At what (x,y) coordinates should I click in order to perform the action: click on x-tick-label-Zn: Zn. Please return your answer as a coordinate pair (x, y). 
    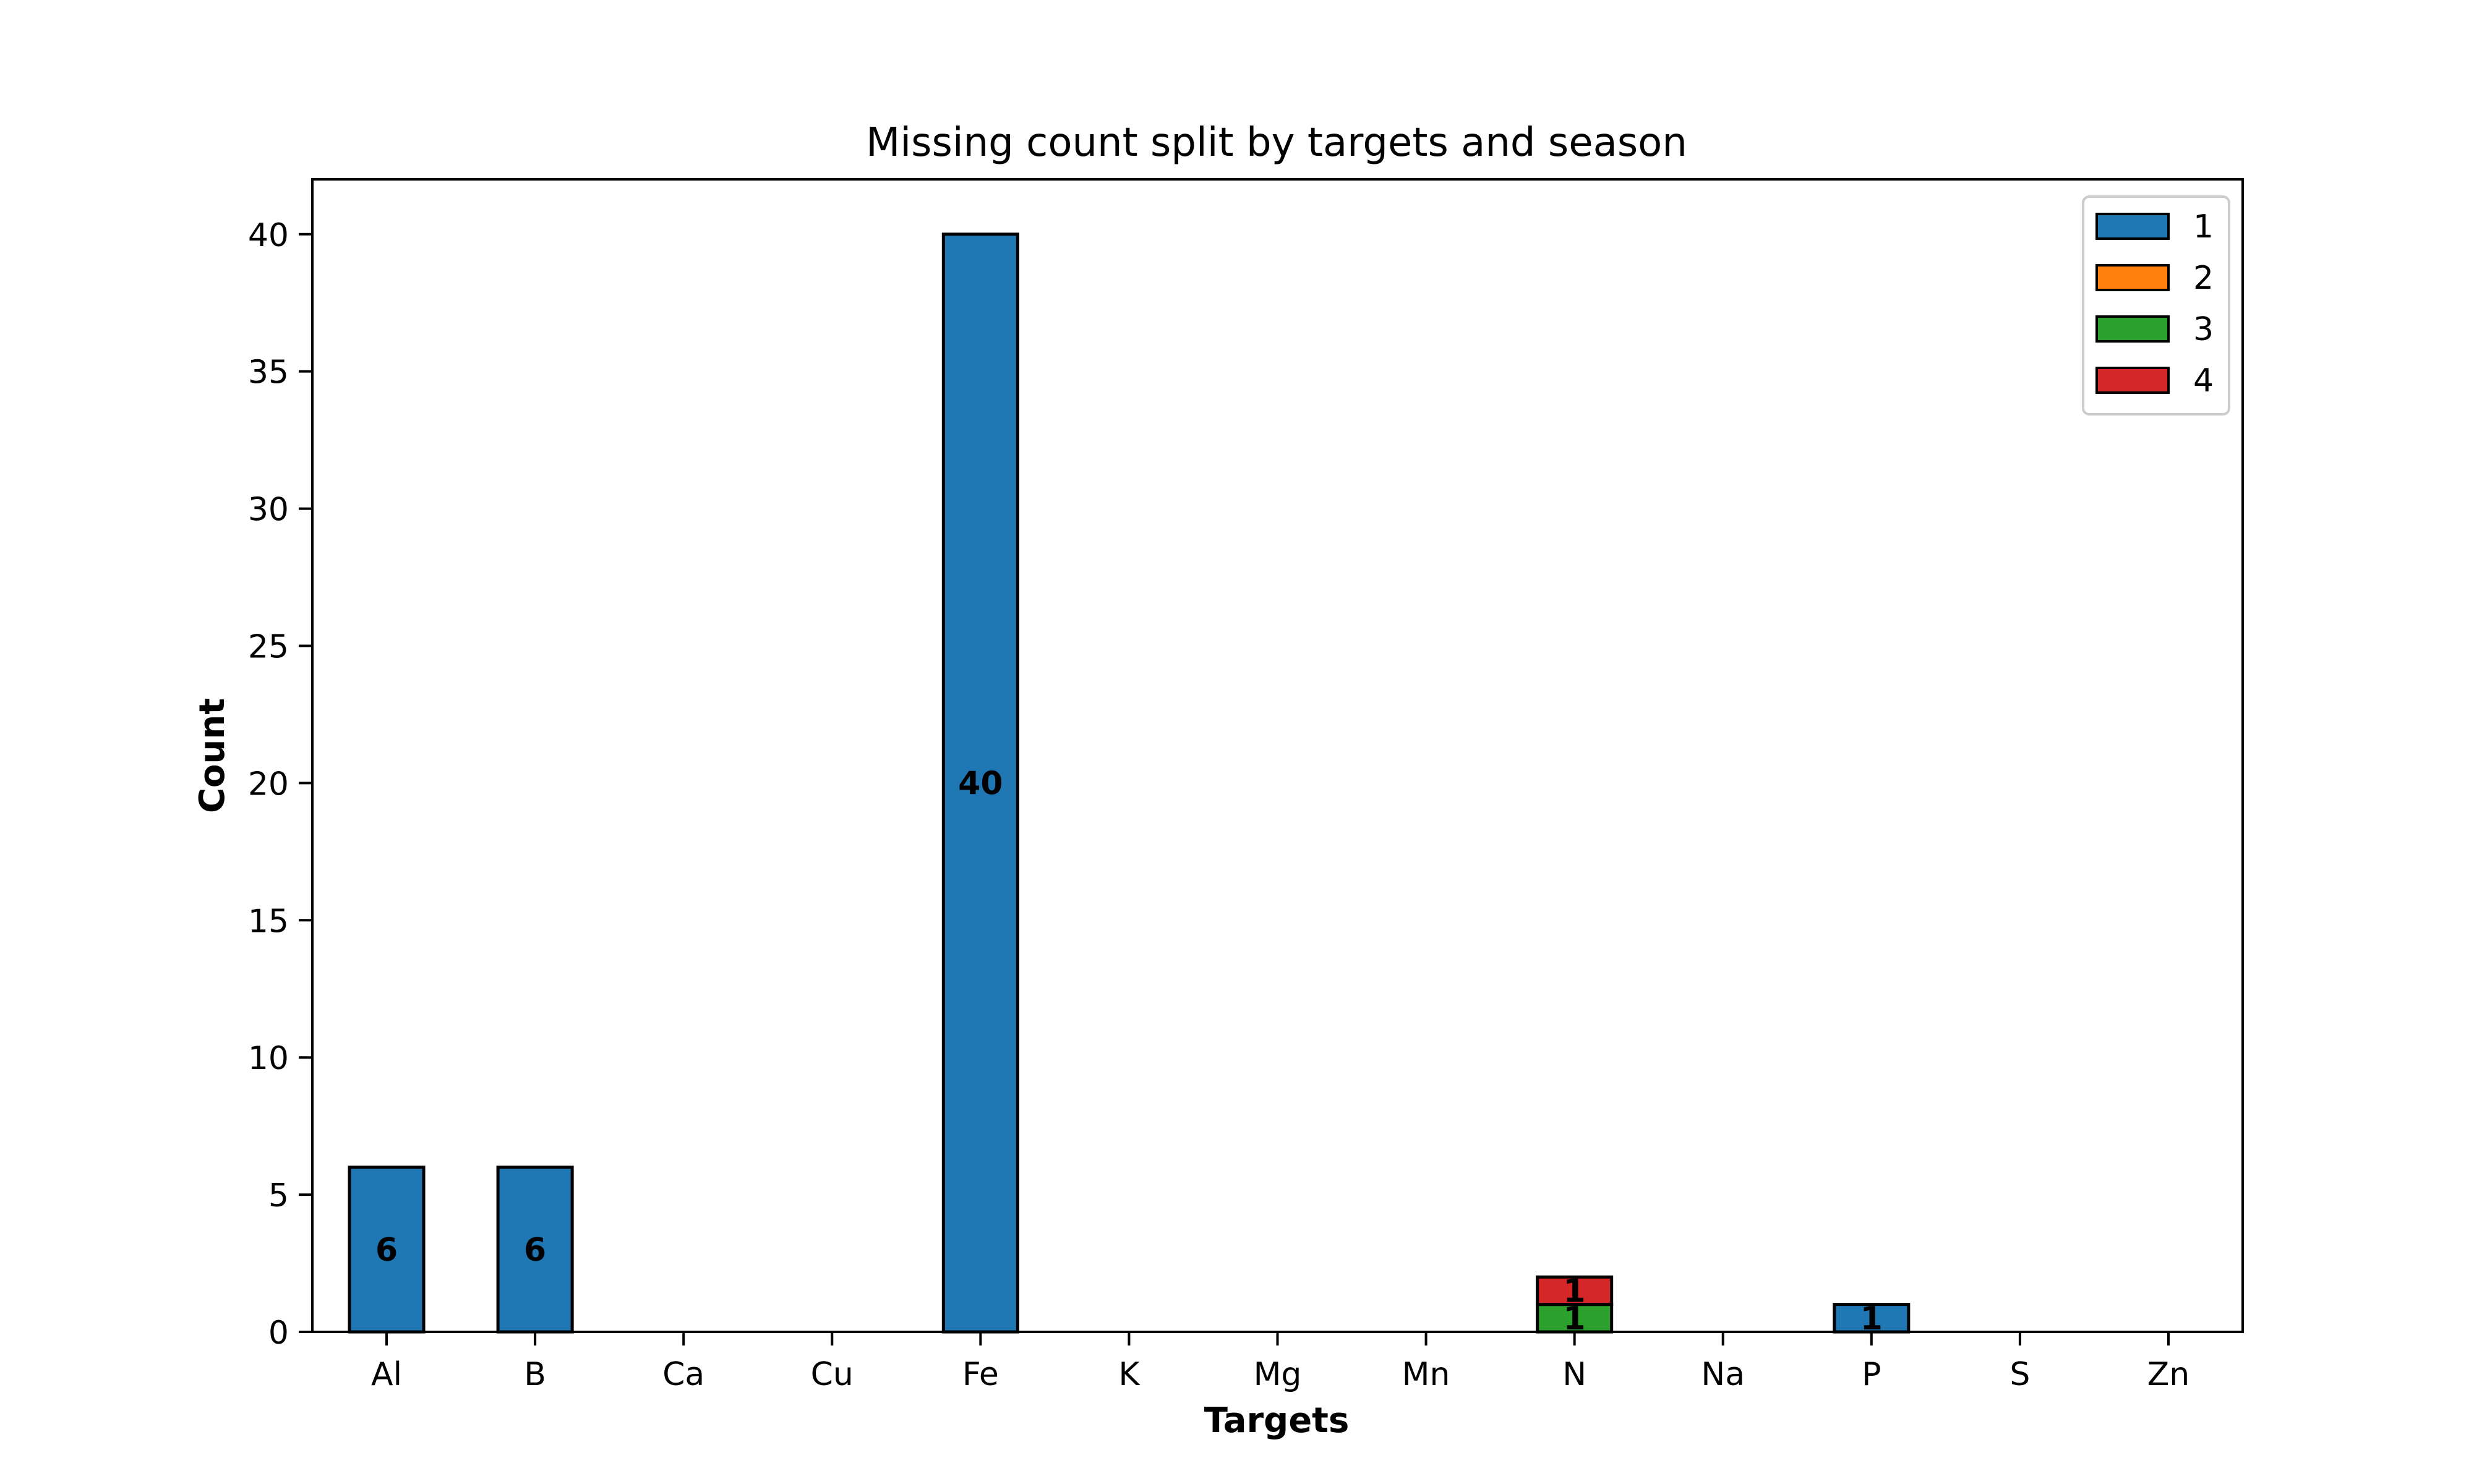
    Looking at the image, I should click on (2168, 1374).